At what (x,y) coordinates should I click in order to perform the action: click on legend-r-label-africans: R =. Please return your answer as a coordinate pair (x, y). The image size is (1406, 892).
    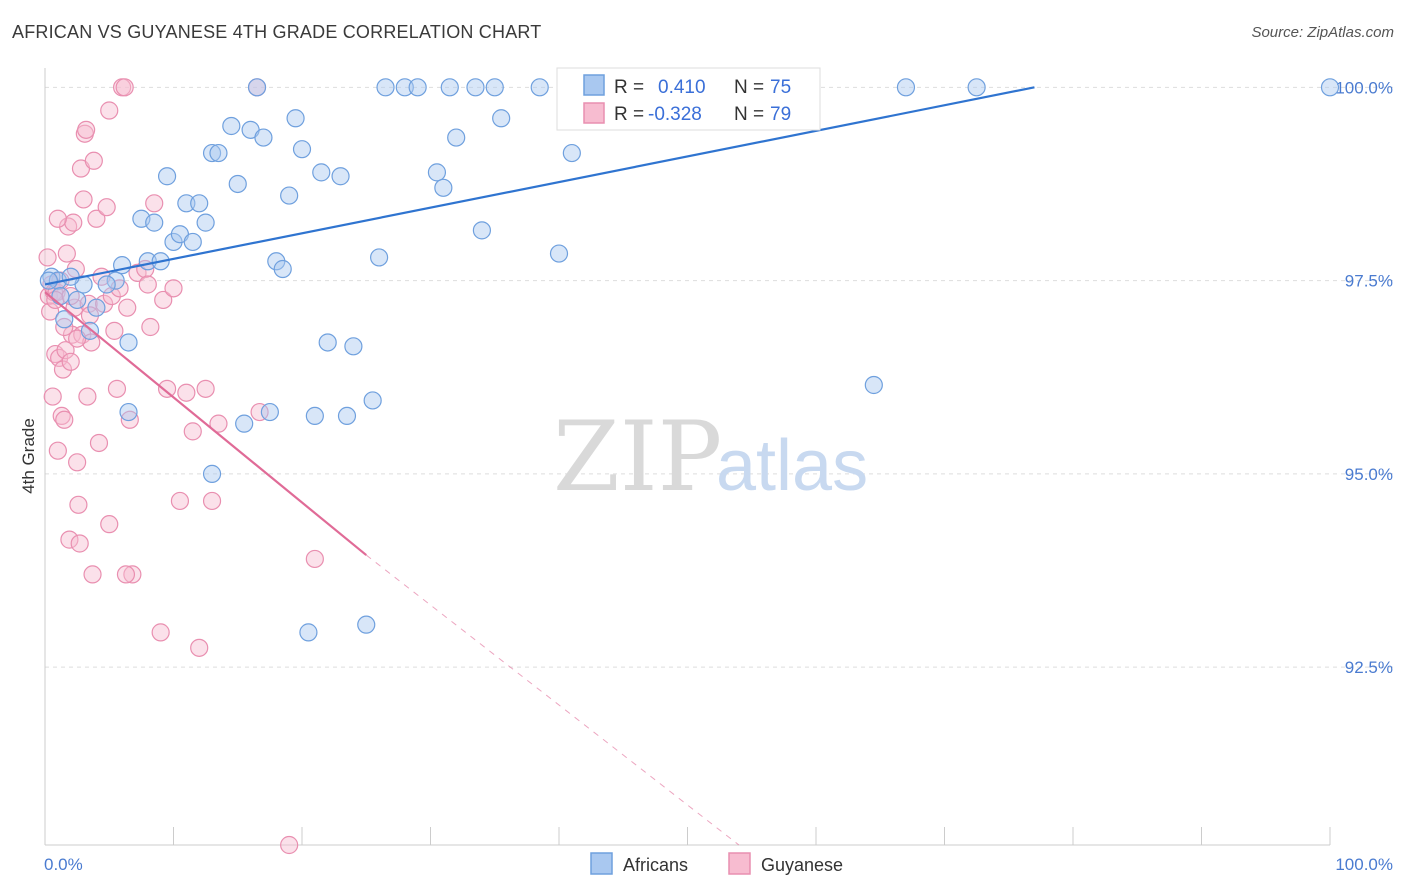
    Looking at the image, I should click on (629, 87).